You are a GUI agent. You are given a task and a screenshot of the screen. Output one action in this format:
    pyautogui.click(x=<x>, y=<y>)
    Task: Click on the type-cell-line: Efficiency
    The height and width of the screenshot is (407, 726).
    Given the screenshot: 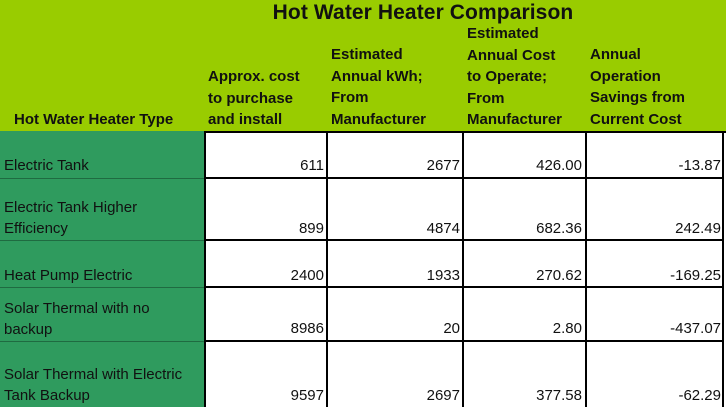 What is the action you would take?
    pyautogui.click(x=36, y=228)
    